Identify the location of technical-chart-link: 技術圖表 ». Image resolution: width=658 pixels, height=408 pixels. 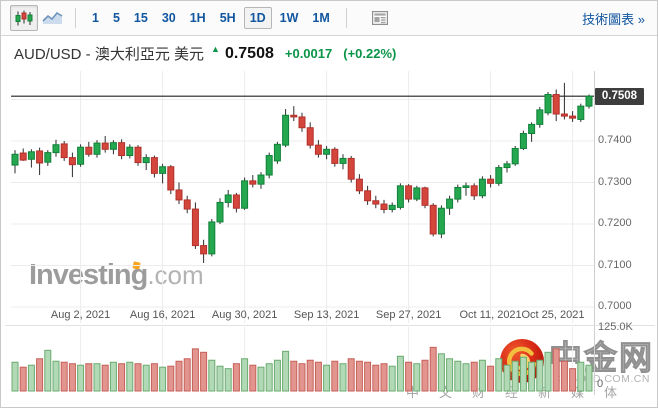
(613, 19).